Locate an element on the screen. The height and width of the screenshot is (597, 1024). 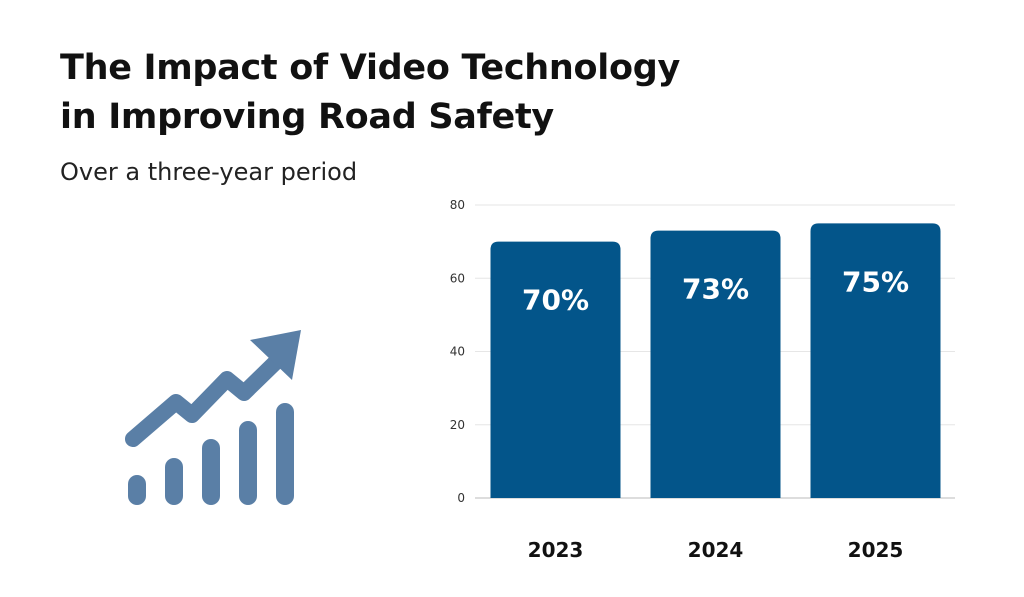
category-label-2025: 2025 is located at coordinates (876, 550).